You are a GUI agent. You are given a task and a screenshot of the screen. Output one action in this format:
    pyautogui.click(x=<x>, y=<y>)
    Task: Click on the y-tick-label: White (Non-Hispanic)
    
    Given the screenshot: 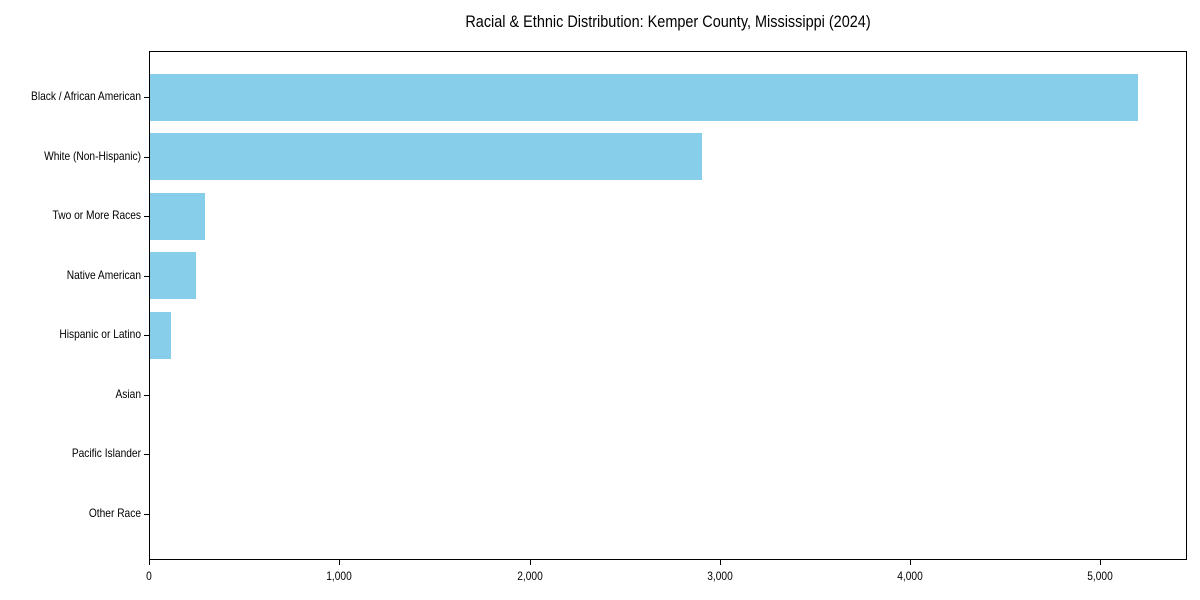 What is the action you would take?
    pyautogui.click(x=92, y=155)
    